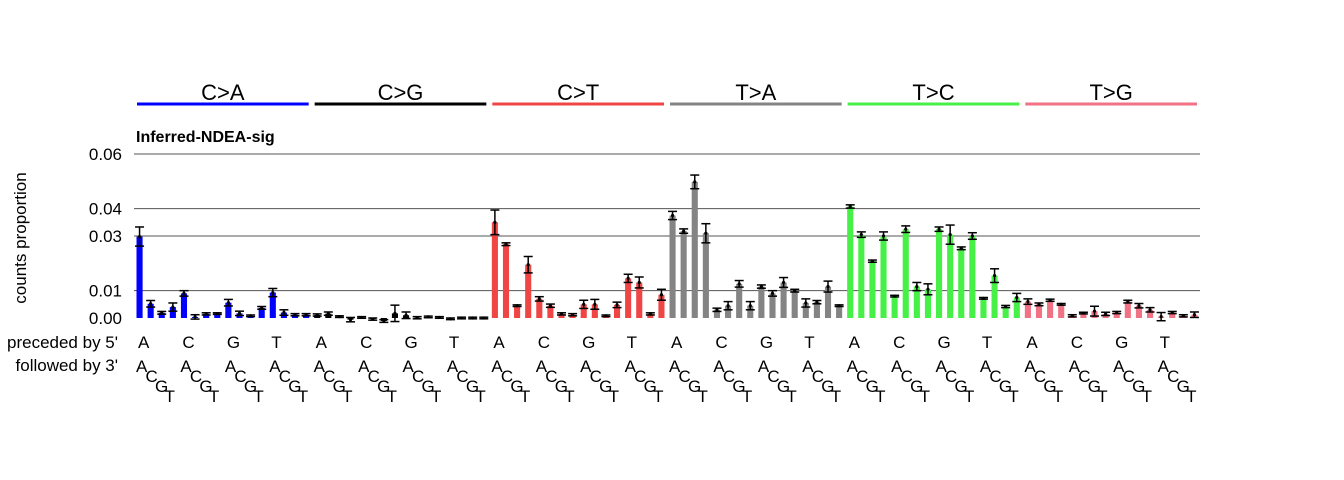  I want to click on group-label: C>T, so click(578, 92).